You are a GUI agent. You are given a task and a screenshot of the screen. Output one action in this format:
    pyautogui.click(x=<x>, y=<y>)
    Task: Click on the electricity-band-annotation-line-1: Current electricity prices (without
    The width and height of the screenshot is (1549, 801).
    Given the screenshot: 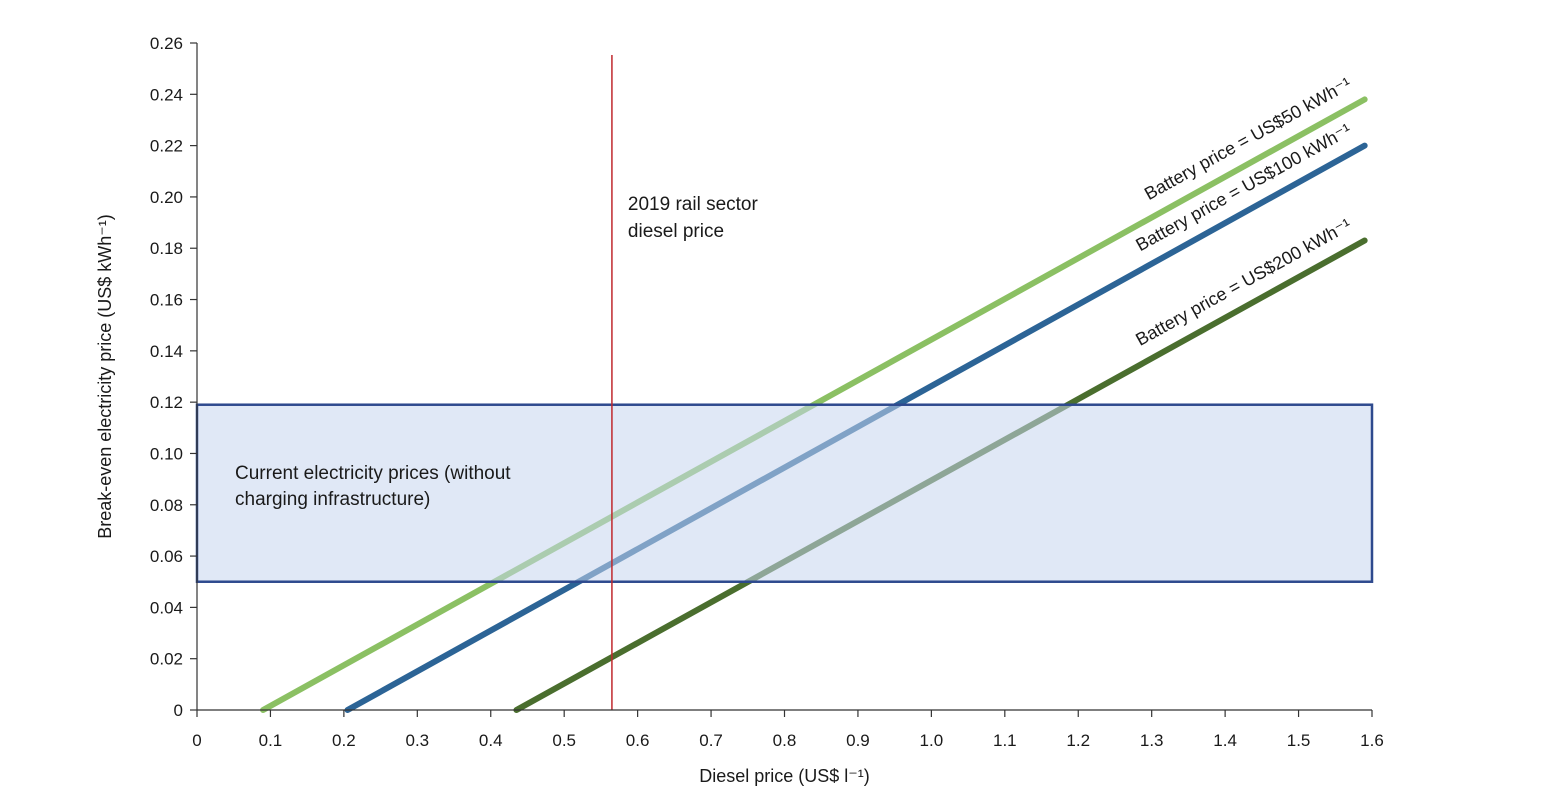 What is the action you would take?
    pyautogui.click(x=373, y=473)
    